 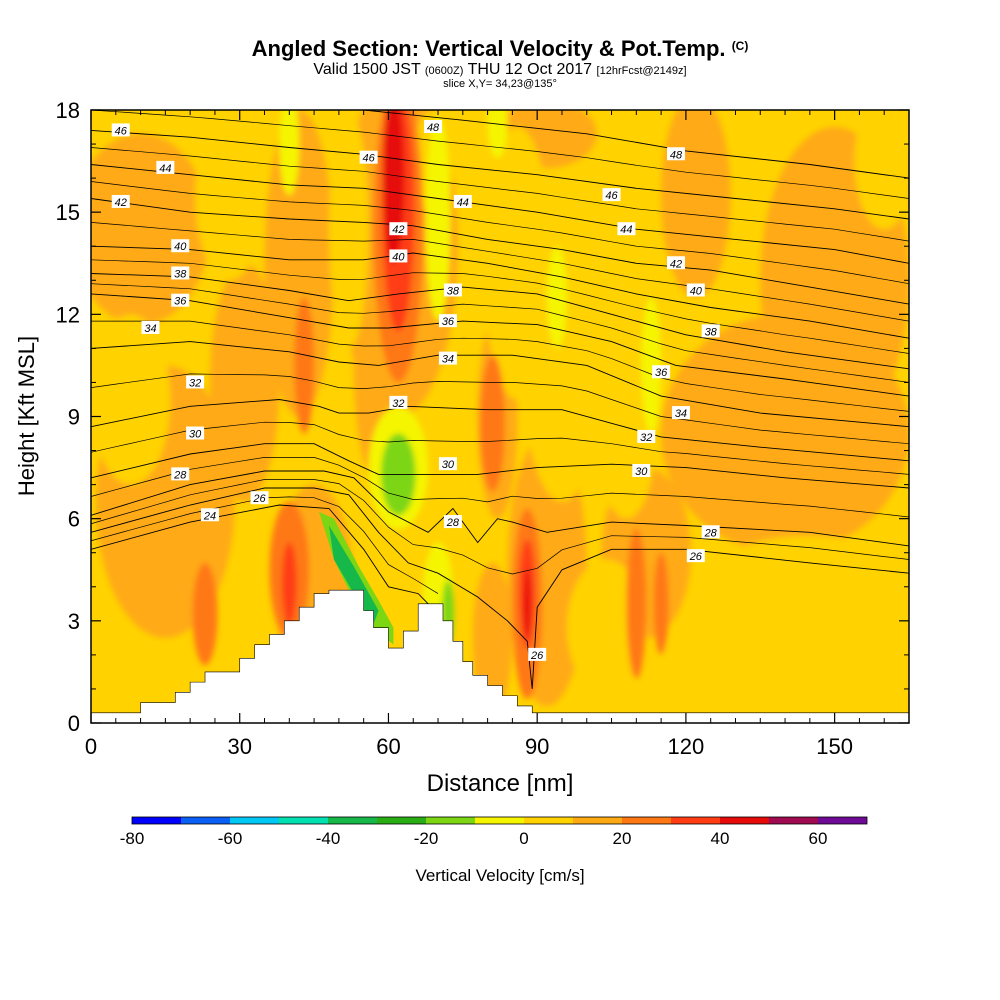 I want to click on contour-label: 30, so click(x=447, y=464).